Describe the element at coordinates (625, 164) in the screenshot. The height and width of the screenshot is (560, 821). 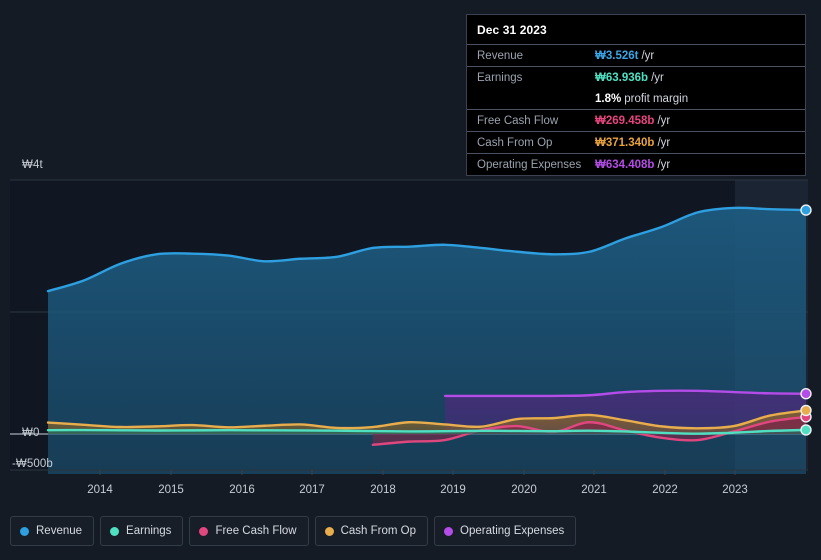
I see `tooltip-row-value: ₩634.408b` at that location.